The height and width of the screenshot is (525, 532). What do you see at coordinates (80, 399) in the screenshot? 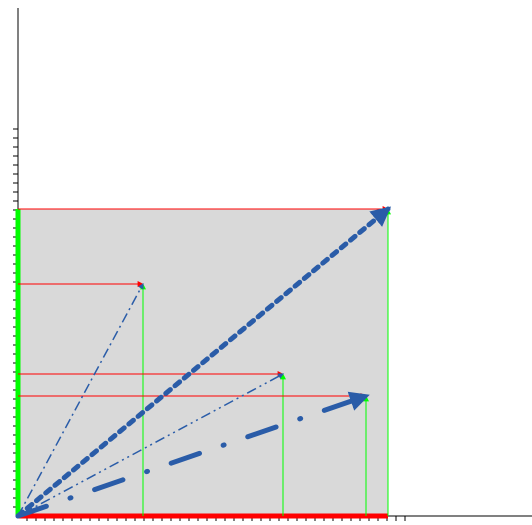
I see `resultant-vector-v2` at bounding box center [80, 399].